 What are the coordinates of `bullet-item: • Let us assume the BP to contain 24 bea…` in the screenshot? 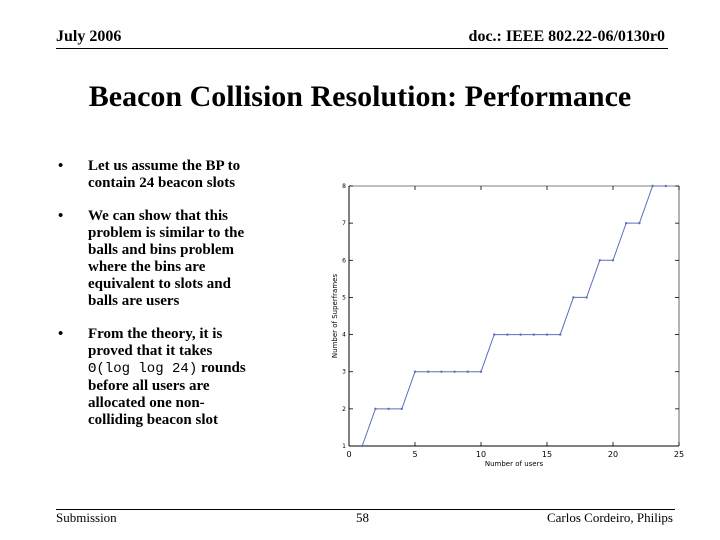 It's located at (178, 175).